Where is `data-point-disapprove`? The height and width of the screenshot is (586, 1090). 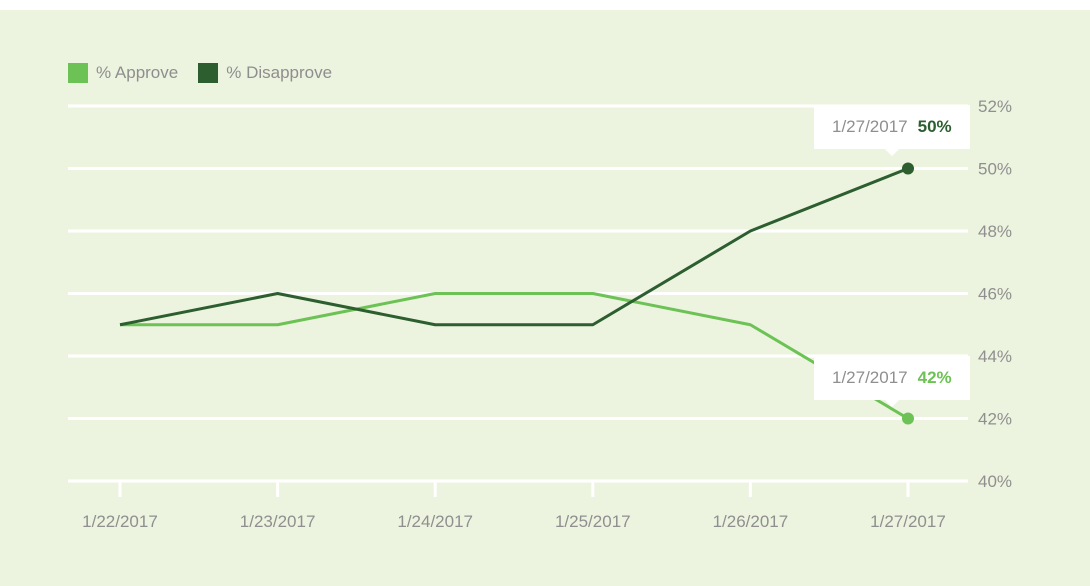
data-point-disapprove is located at coordinates (908, 168).